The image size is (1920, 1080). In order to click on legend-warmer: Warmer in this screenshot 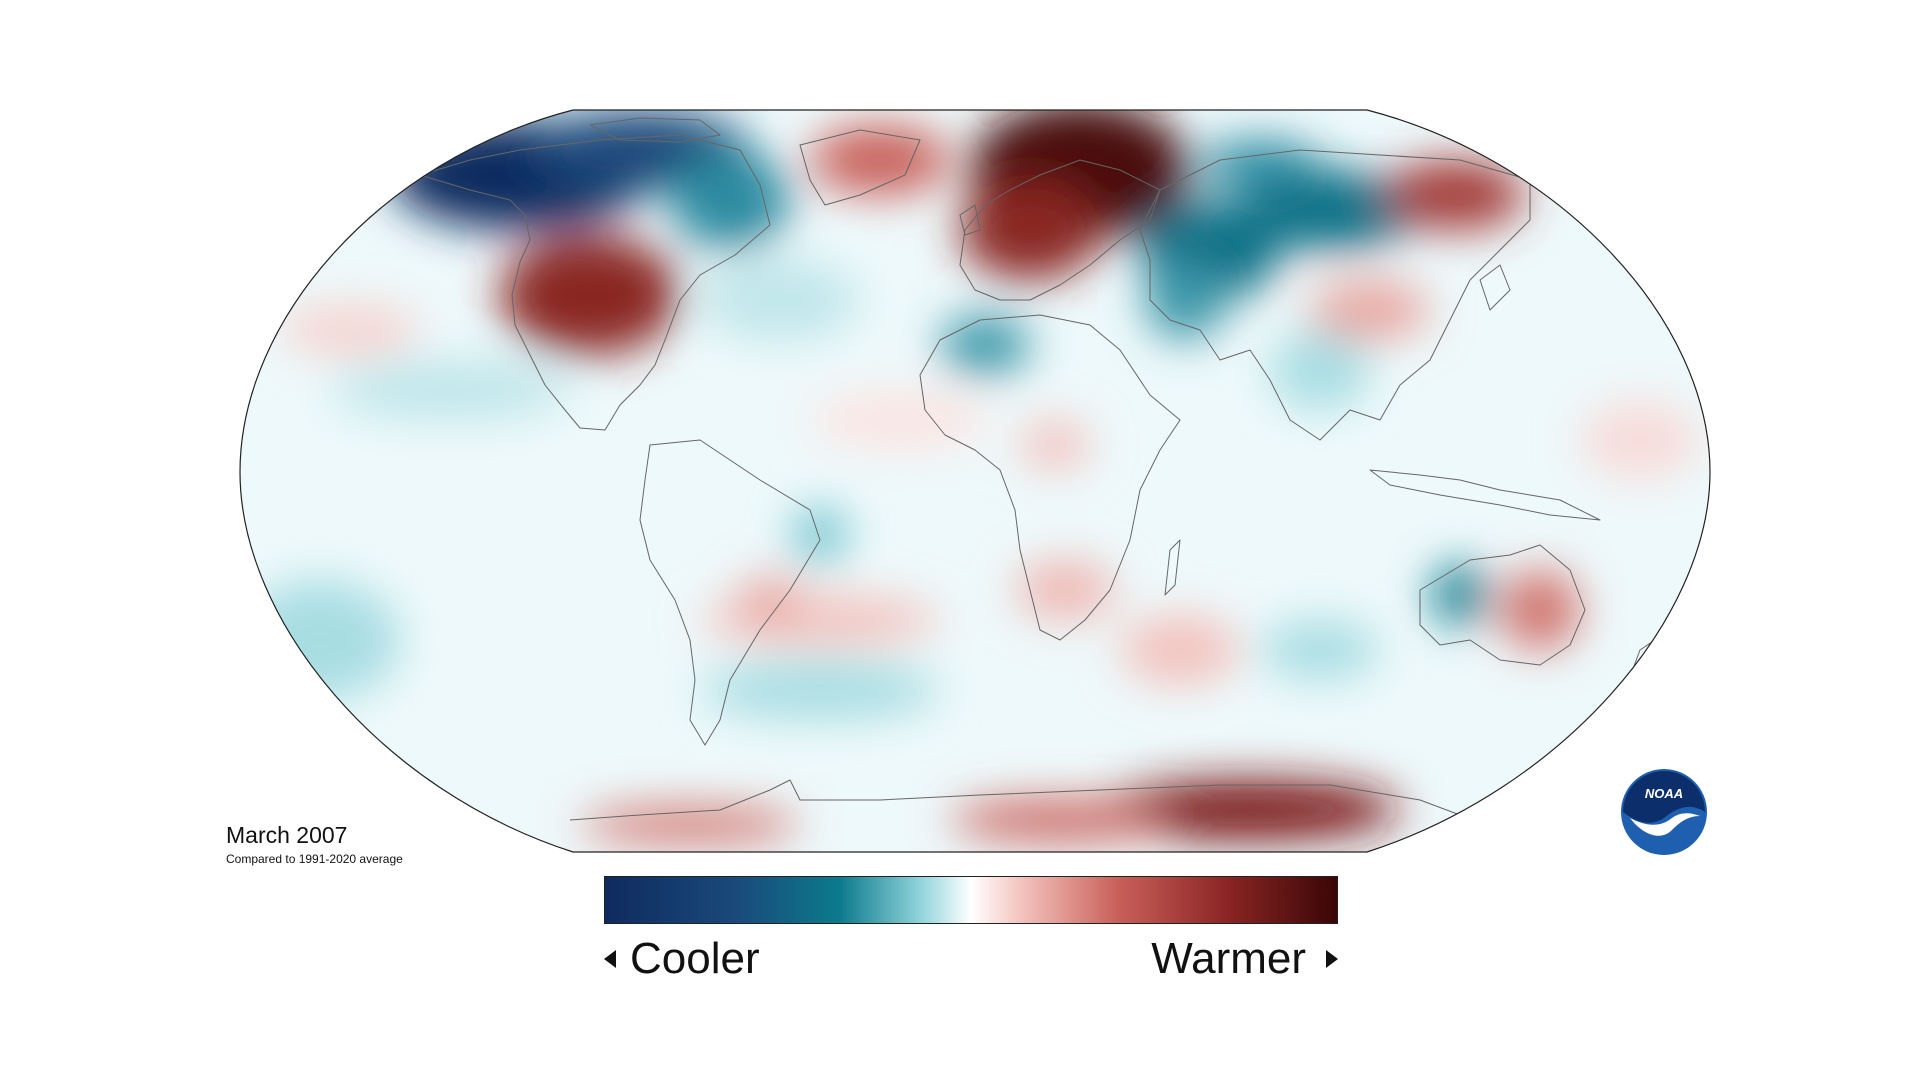, I will do `click(1244, 959)`.